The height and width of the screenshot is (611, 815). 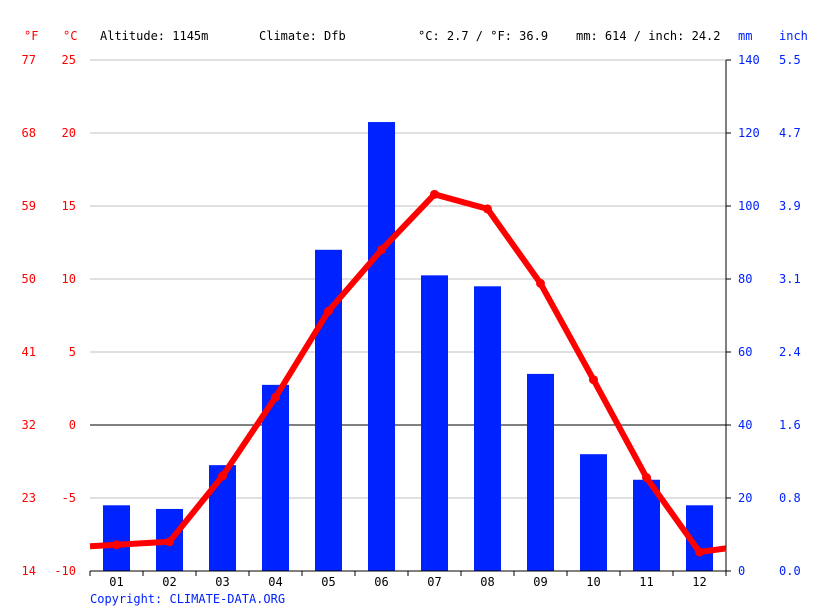 What do you see at coordinates (29, 571) in the screenshot?
I see `y-tick-label-f: 14` at bounding box center [29, 571].